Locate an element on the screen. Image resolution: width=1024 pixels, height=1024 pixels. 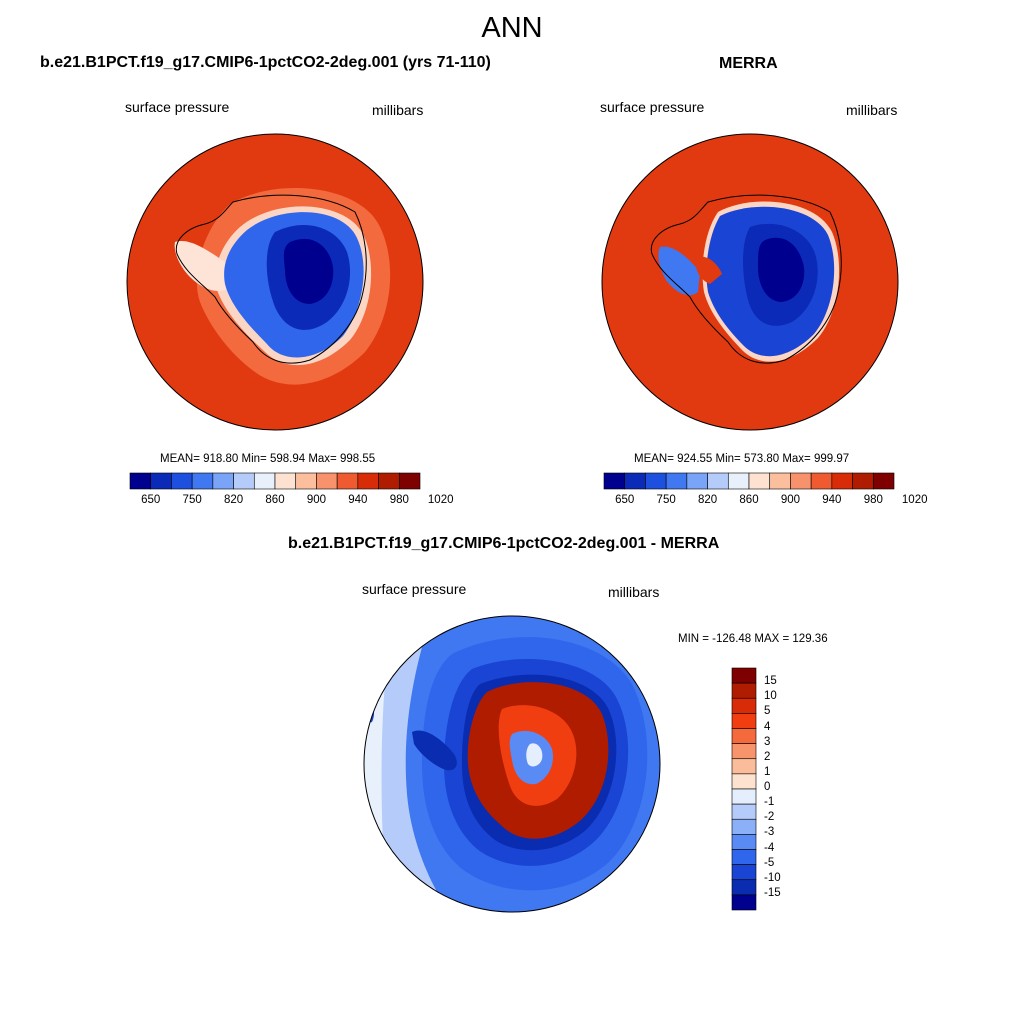
panel-3-map-border is located at coordinates (512, 764).